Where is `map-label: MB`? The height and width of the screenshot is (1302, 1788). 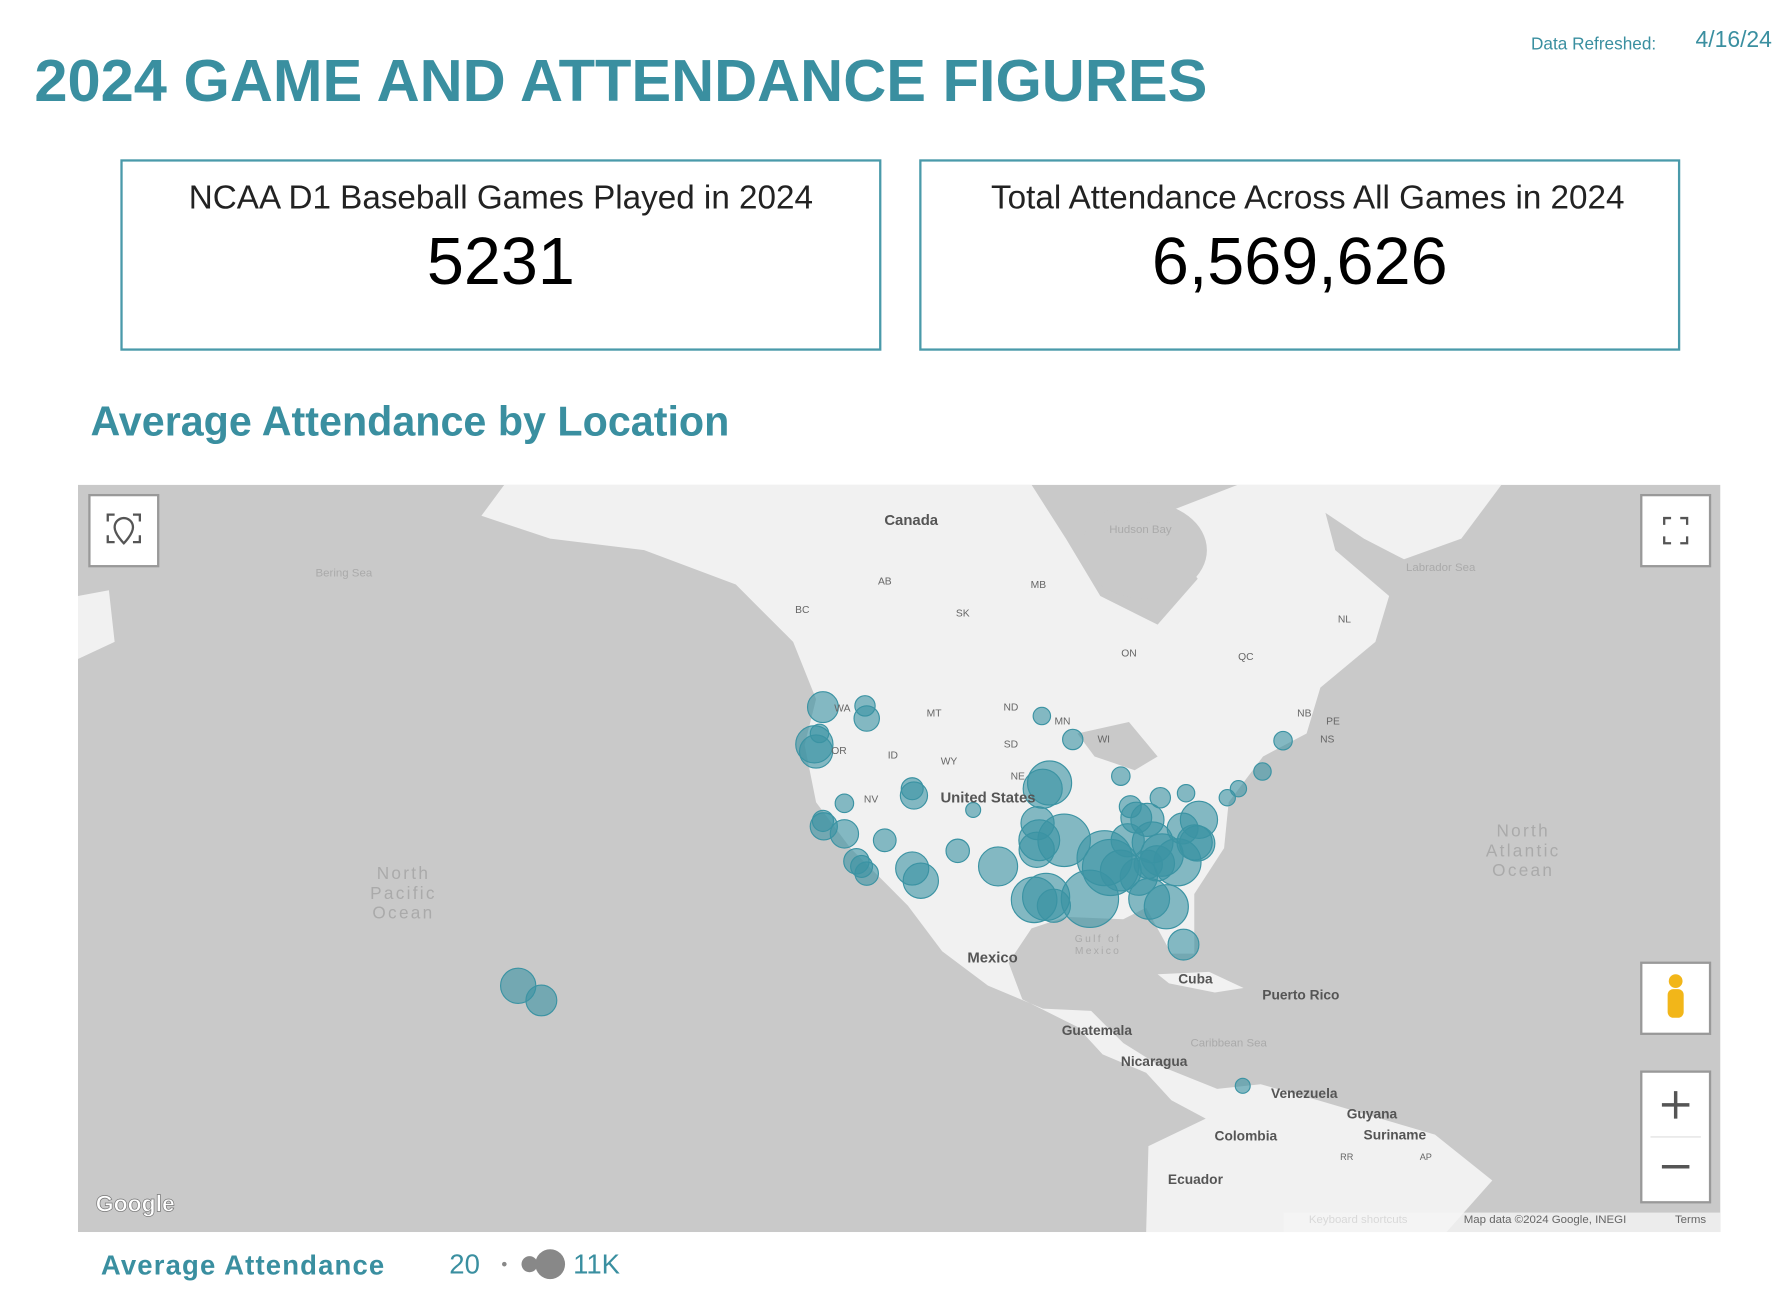
map-label: MB is located at coordinates (1039, 585).